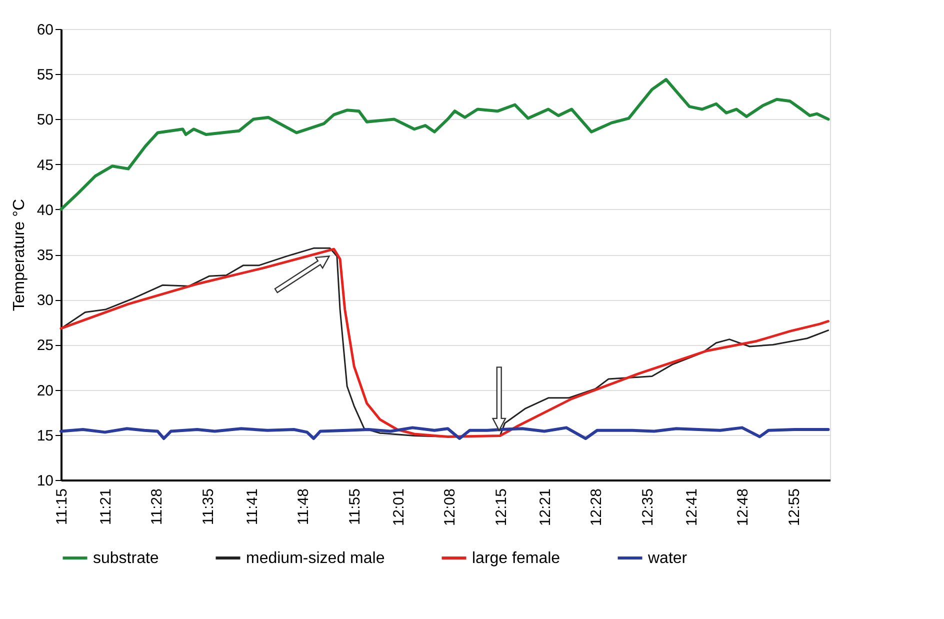  Describe the element at coordinates (208, 506) in the screenshot. I see `x-tick-label: 11:35` at that location.